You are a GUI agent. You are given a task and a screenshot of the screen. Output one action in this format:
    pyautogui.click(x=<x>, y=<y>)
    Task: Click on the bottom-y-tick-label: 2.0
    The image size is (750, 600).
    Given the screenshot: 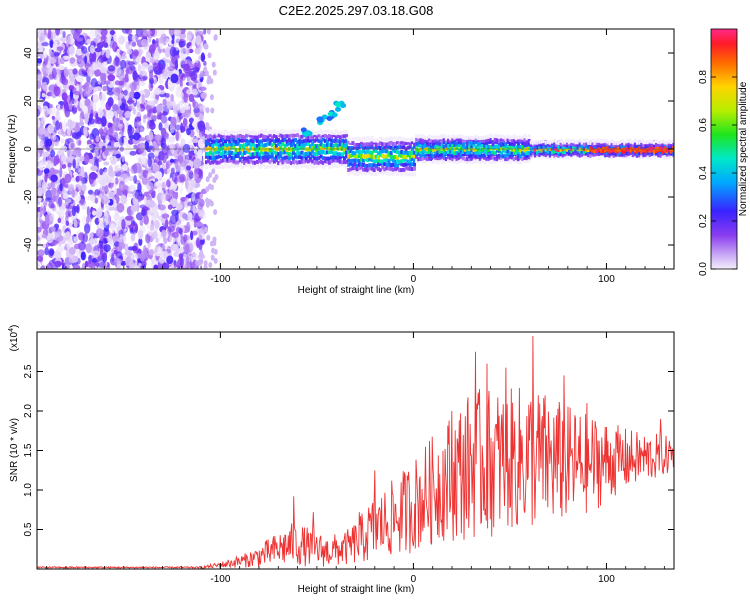 What is the action you would take?
    pyautogui.click(x=28, y=411)
    